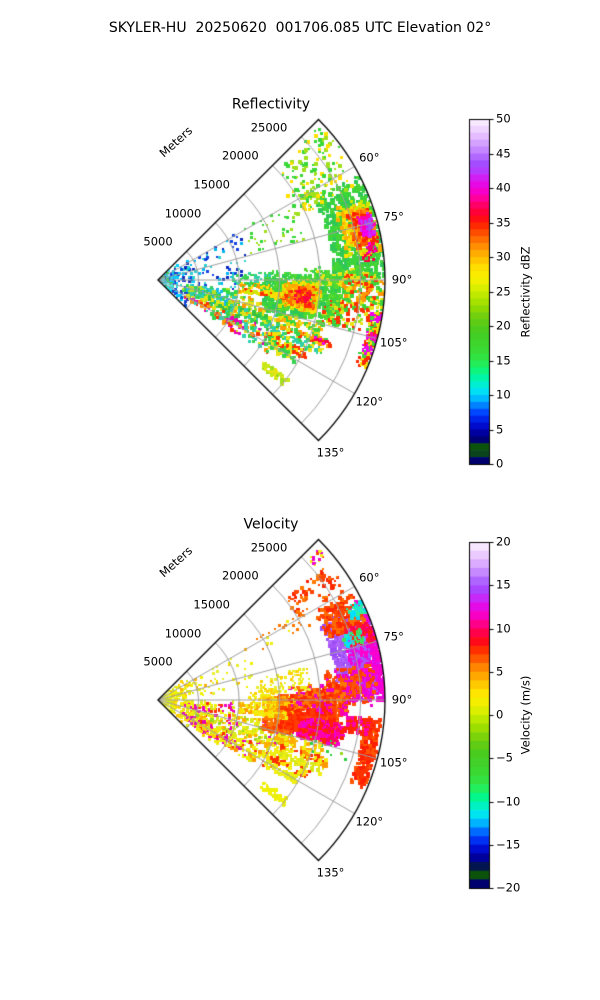 This screenshot has width=600, height=1000. I want to click on reflectivity-colorbar-label: Reflectivity dBZ, so click(525, 291).